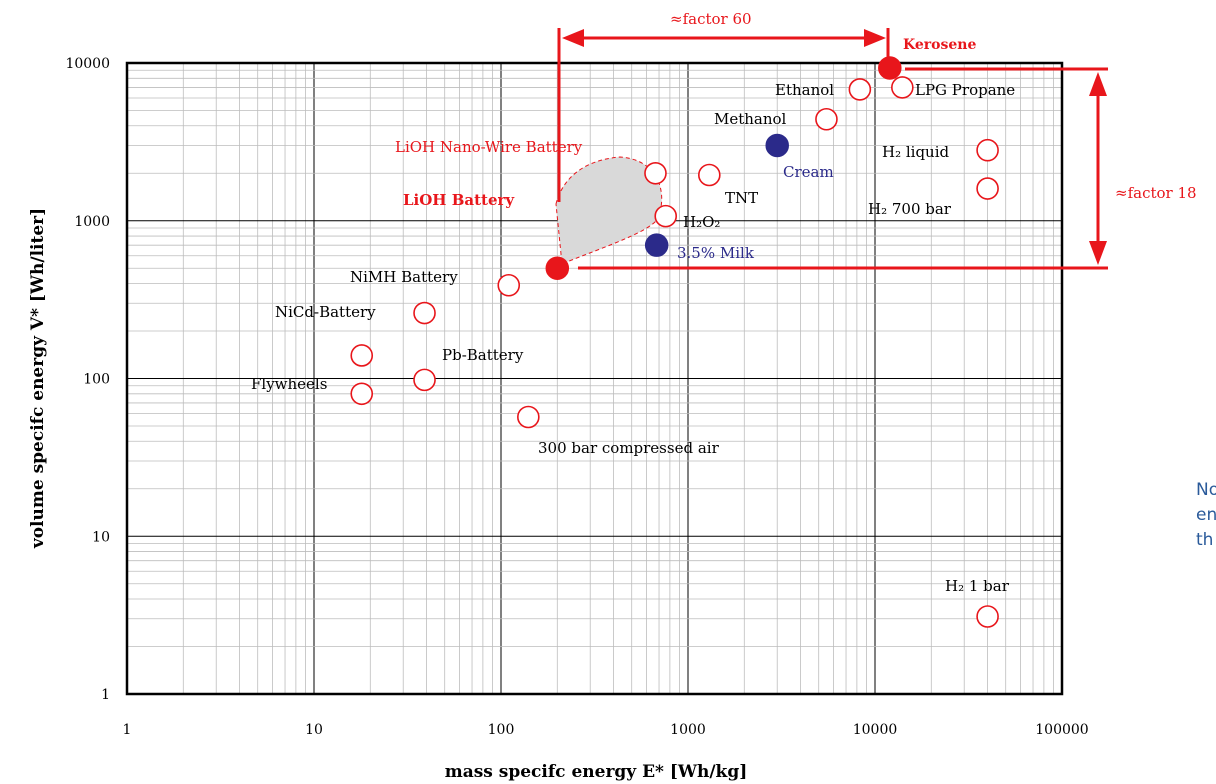  What do you see at coordinates (1098, 253) in the screenshot?
I see `factor-18-arrow-bottom` at bounding box center [1098, 253].